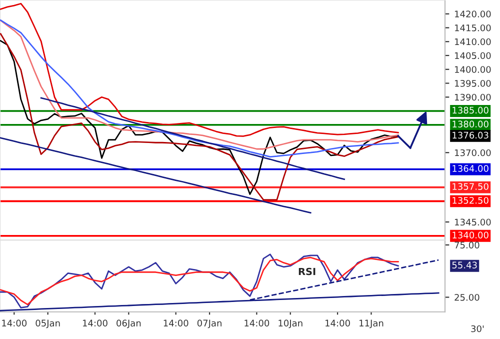  What do you see at coordinates (470, 186) in the screenshot?
I see `ref-line-label: 1357.50` at bounding box center [470, 186].